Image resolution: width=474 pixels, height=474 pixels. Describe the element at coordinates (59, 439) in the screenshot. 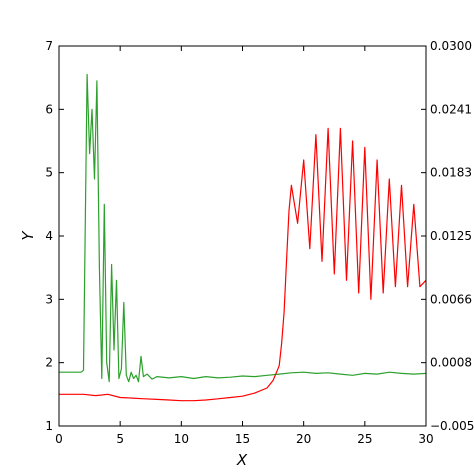

I see `x-tick-label: 0` at that location.